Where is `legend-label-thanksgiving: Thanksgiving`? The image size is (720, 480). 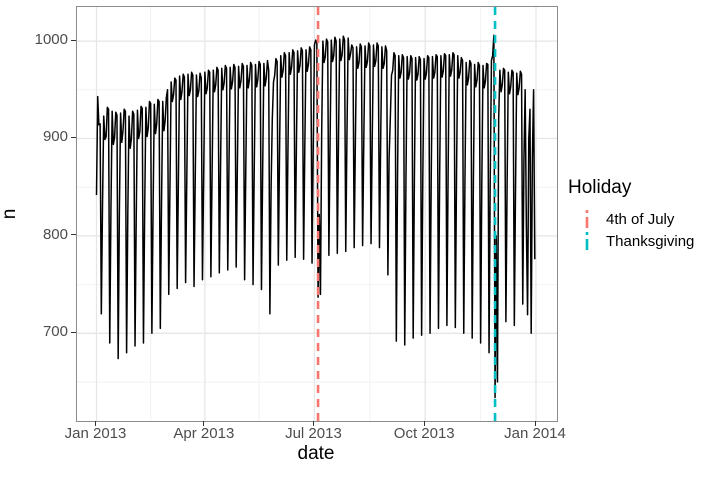
legend-label-thanksgiving: Thanksgiving is located at coordinates (650, 241).